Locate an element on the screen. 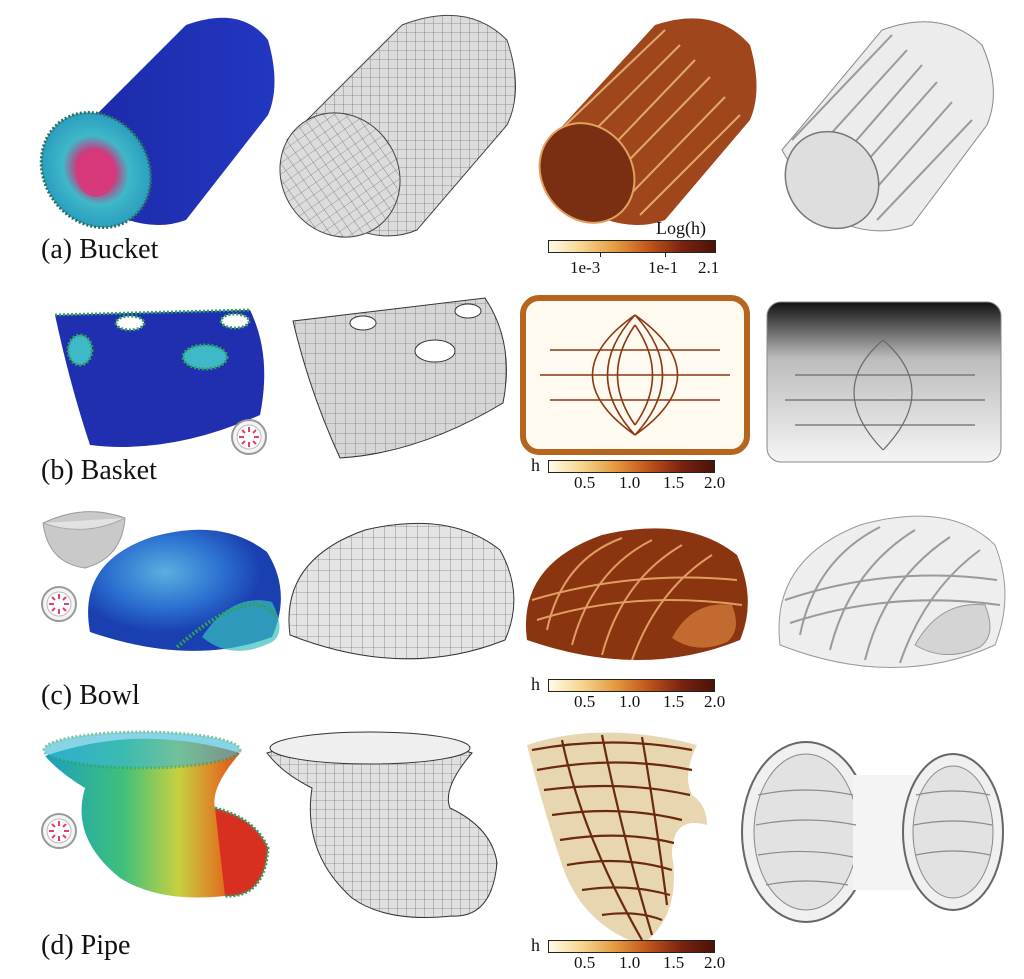 Image resolution: width=1024 pixels, height=979 pixels. colorbar-d-tick-4: 2.0 is located at coordinates (715, 962).